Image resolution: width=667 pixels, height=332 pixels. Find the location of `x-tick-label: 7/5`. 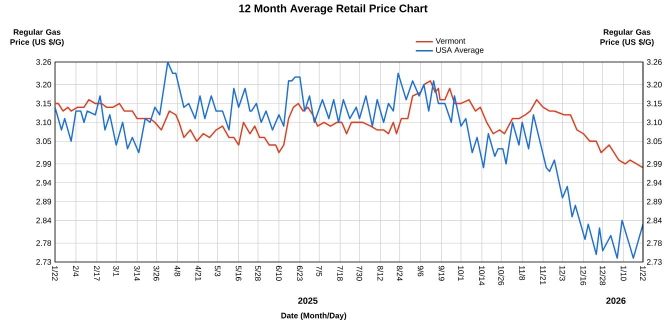

x-tick-label: 7/5 is located at coordinates (319, 271).